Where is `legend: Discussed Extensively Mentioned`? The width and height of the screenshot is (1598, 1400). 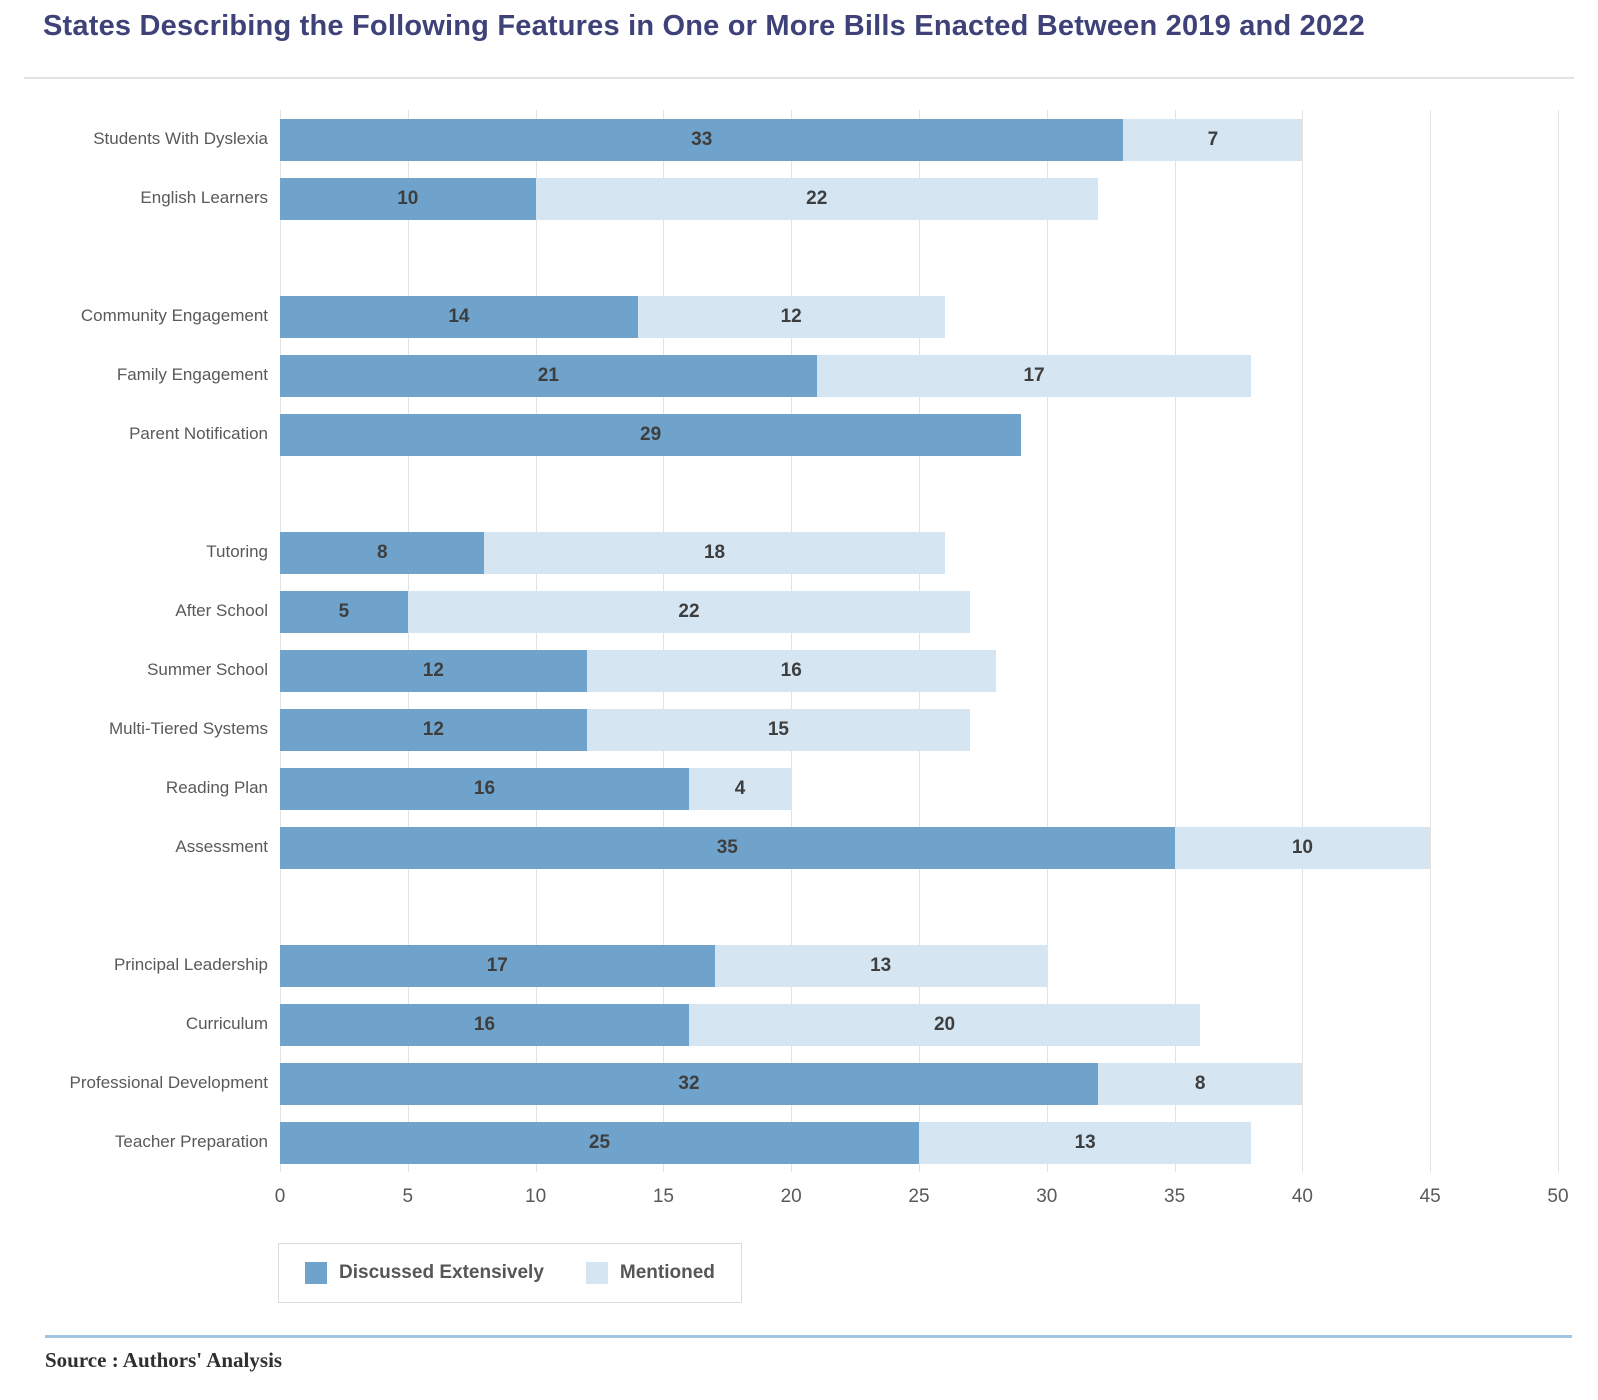
legend: Discussed Extensively Mentioned is located at coordinates (510, 1273).